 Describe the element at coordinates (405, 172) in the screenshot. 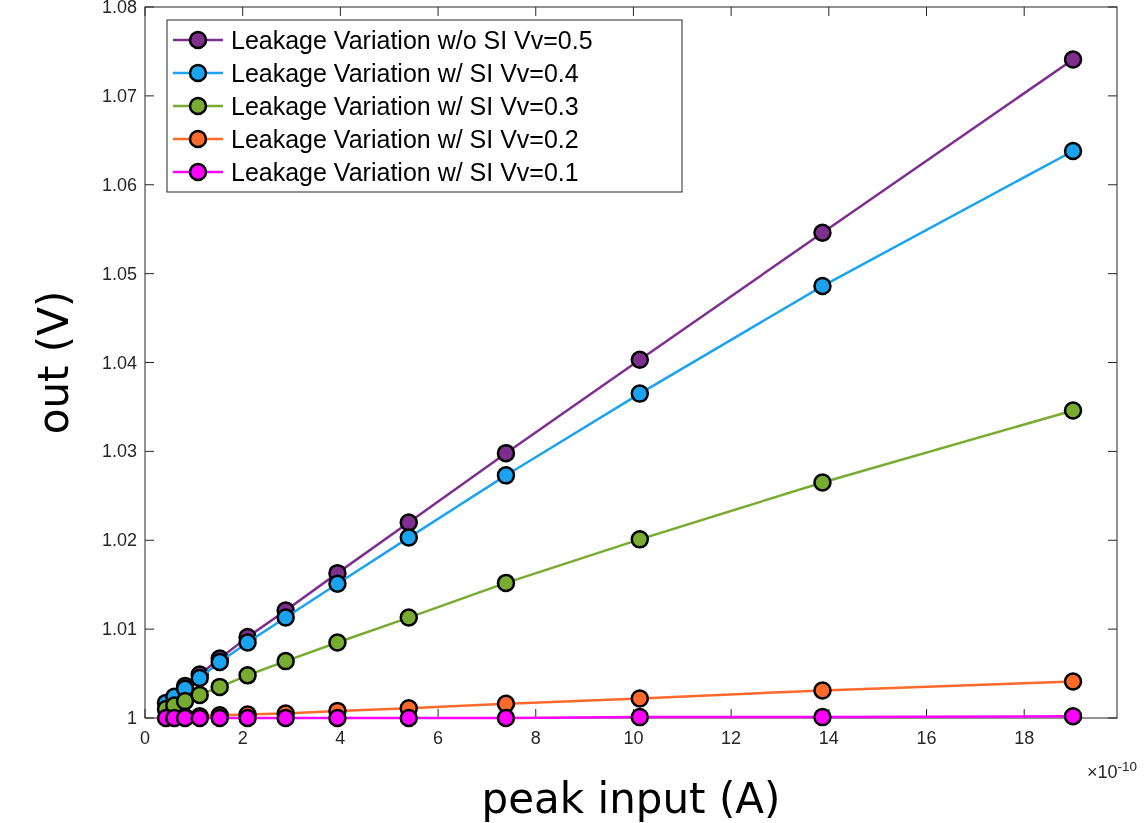

I see `legend-label: Leakage Variation w/ SI Vv=0.1` at that location.